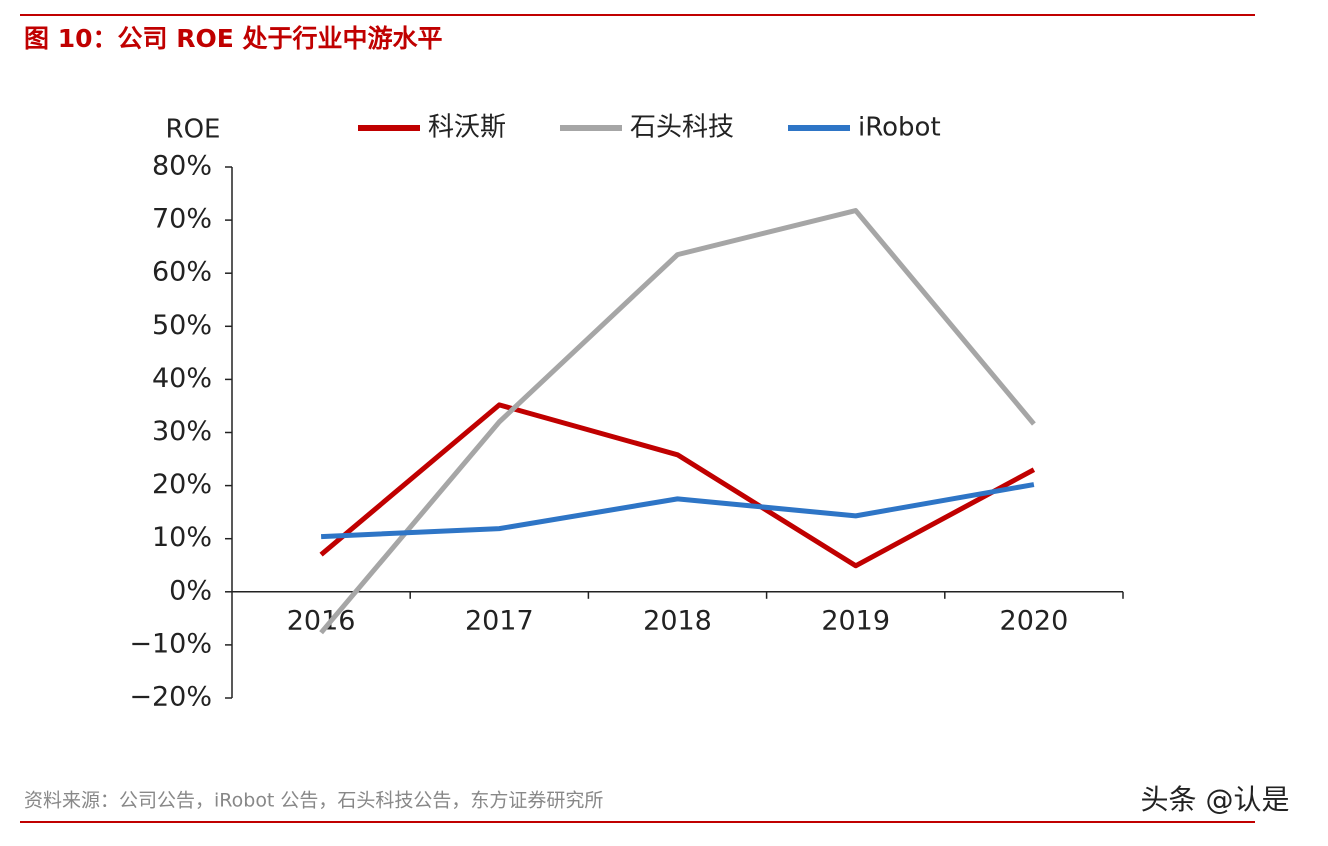 This screenshot has height=846, width=1328. Describe the element at coordinates (1034, 620) in the screenshot. I see `x-tick-label: 2020` at that location.